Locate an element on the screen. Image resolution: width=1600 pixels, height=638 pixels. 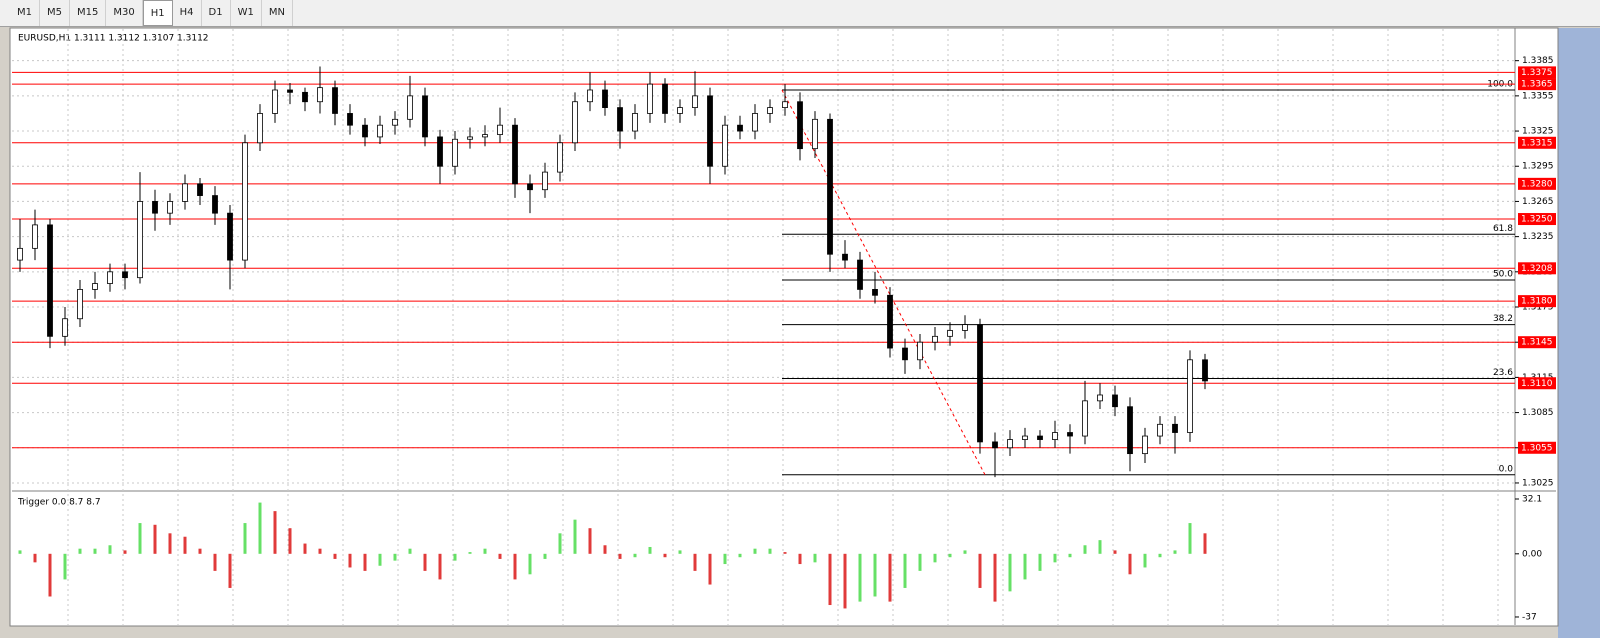
timeframe-button: W1 is located at coordinates (246, 13).